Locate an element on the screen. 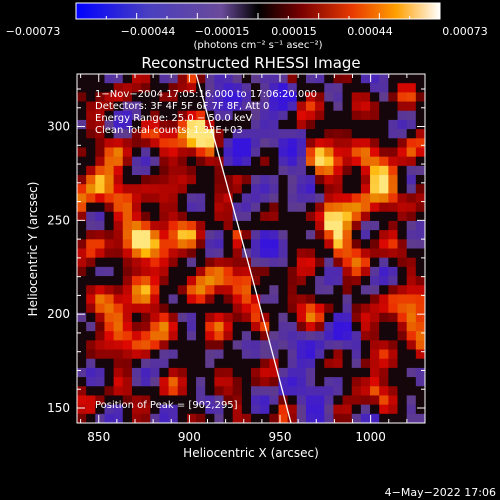 The image size is (500, 500). y-tick-label: 250 is located at coordinates (58, 220).